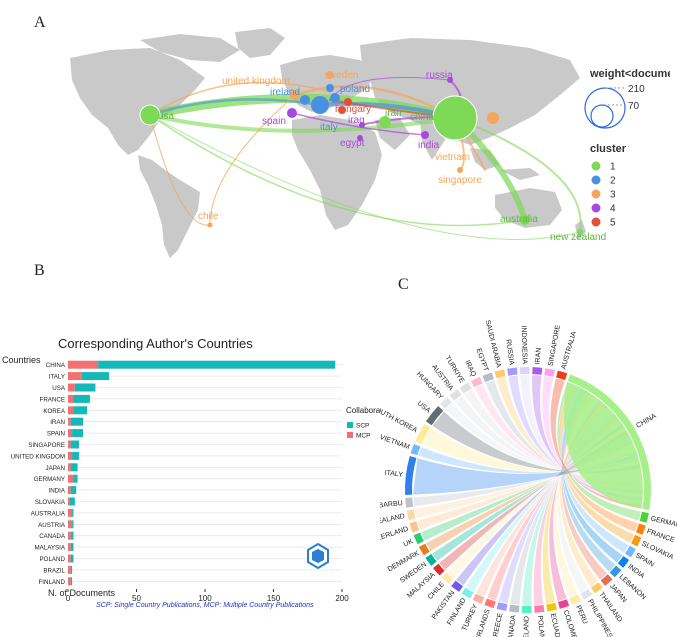  Describe the element at coordinates (636, 89) in the screenshot. I see `weight-legend-210: 210` at that location.